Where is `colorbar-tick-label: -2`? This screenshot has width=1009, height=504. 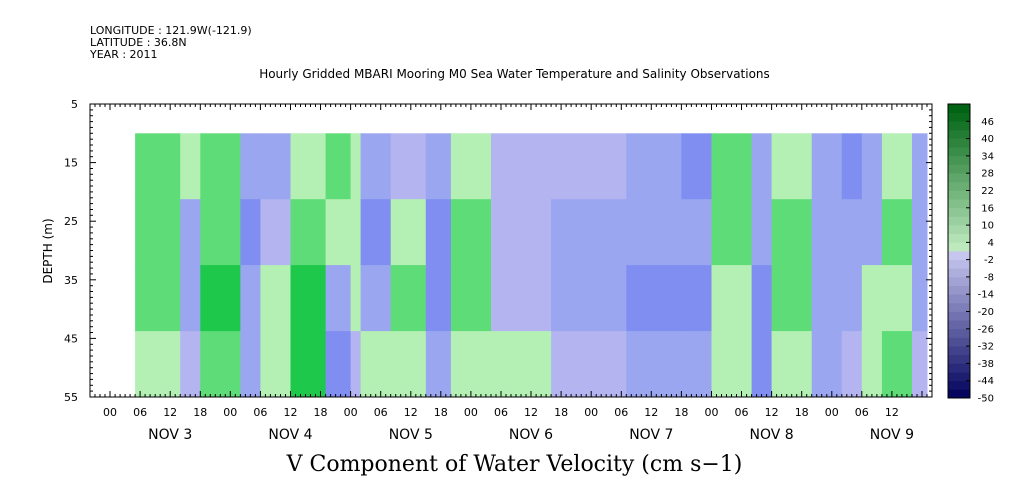 colorbar-tick-label: -2 is located at coordinates (989, 260).